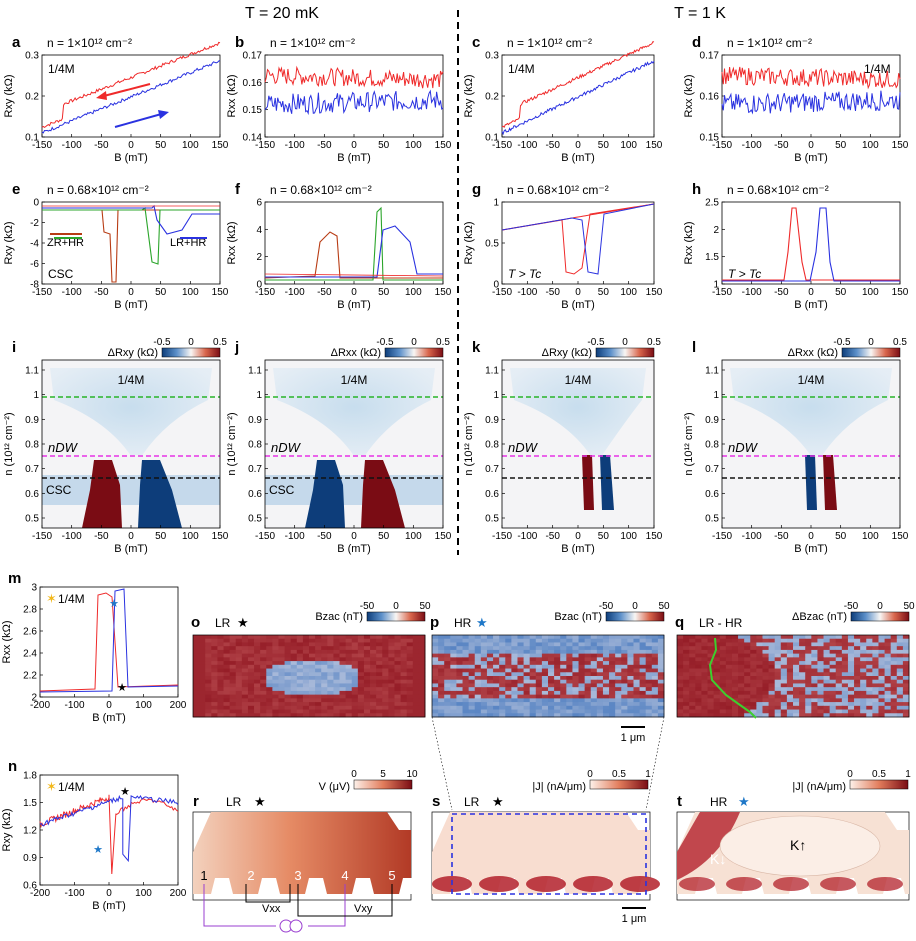 This screenshot has height=941, width=916. What do you see at coordinates (841, 292) in the screenshot?
I see `panel-h-xtick-label: 50` at bounding box center [841, 292].